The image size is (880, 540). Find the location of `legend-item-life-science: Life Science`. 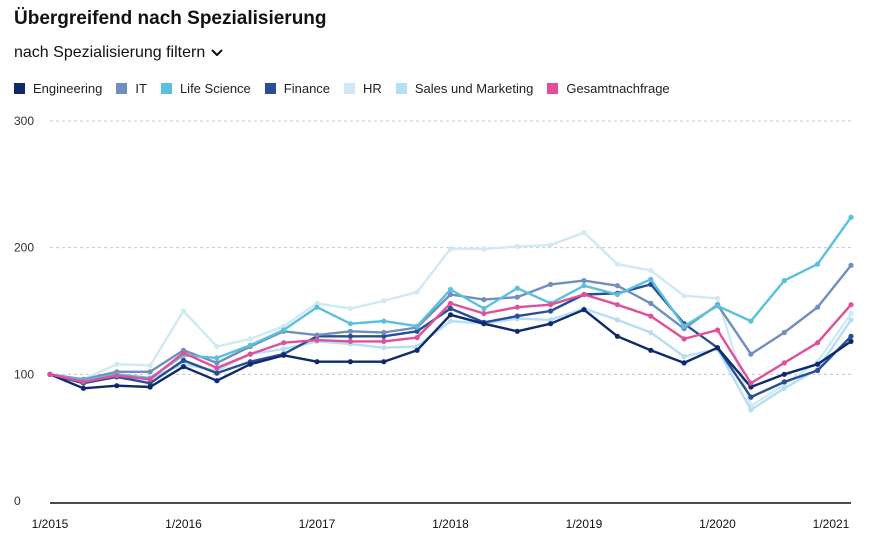

legend-item-life-science: Life Science is located at coordinates (205, 88).